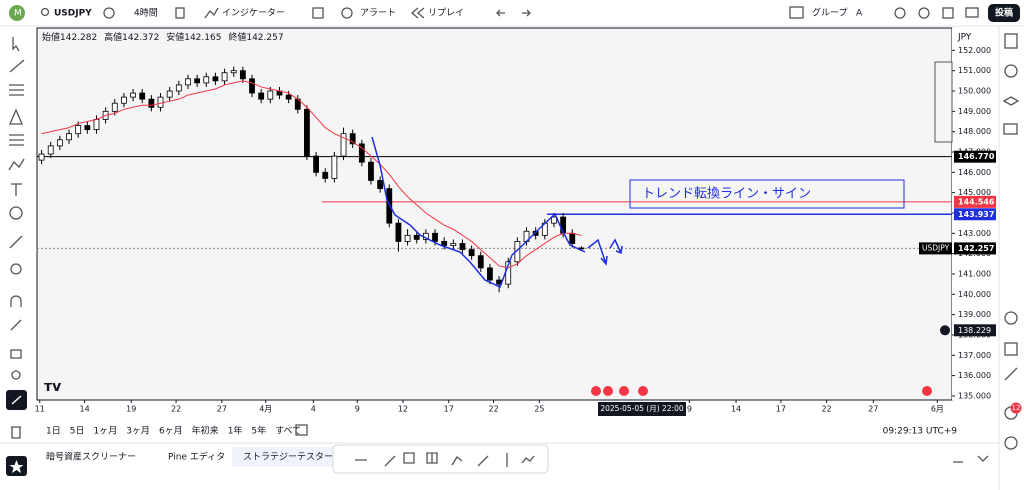 This screenshot has width=1024, height=490. Describe the element at coordinates (974, 233) in the screenshot. I see `y-tick-label: 143.000` at that location.